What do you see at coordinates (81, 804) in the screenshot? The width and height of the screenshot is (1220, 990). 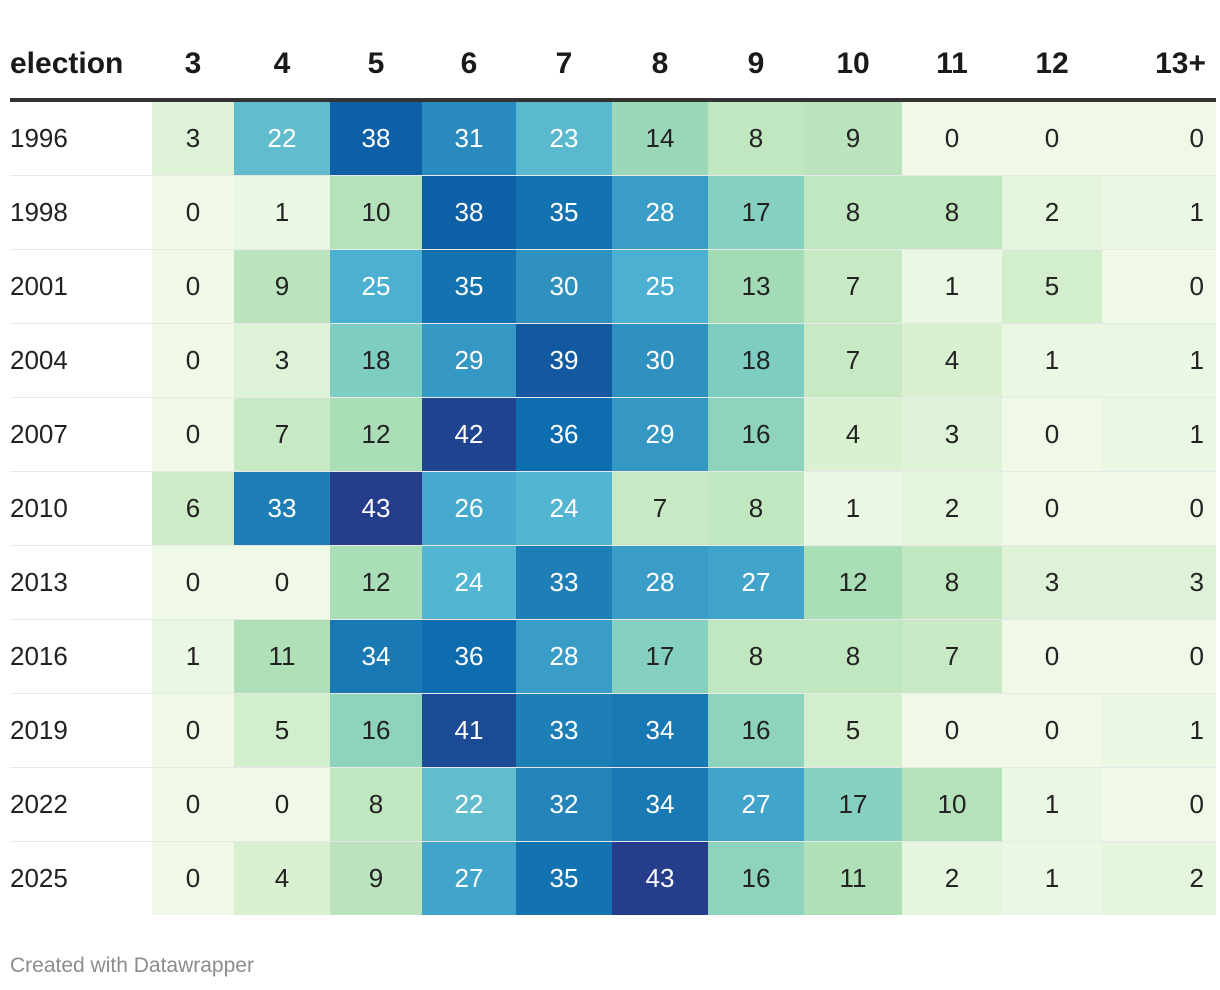 I see `row-label: 2022` at bounding box center [81, 804].